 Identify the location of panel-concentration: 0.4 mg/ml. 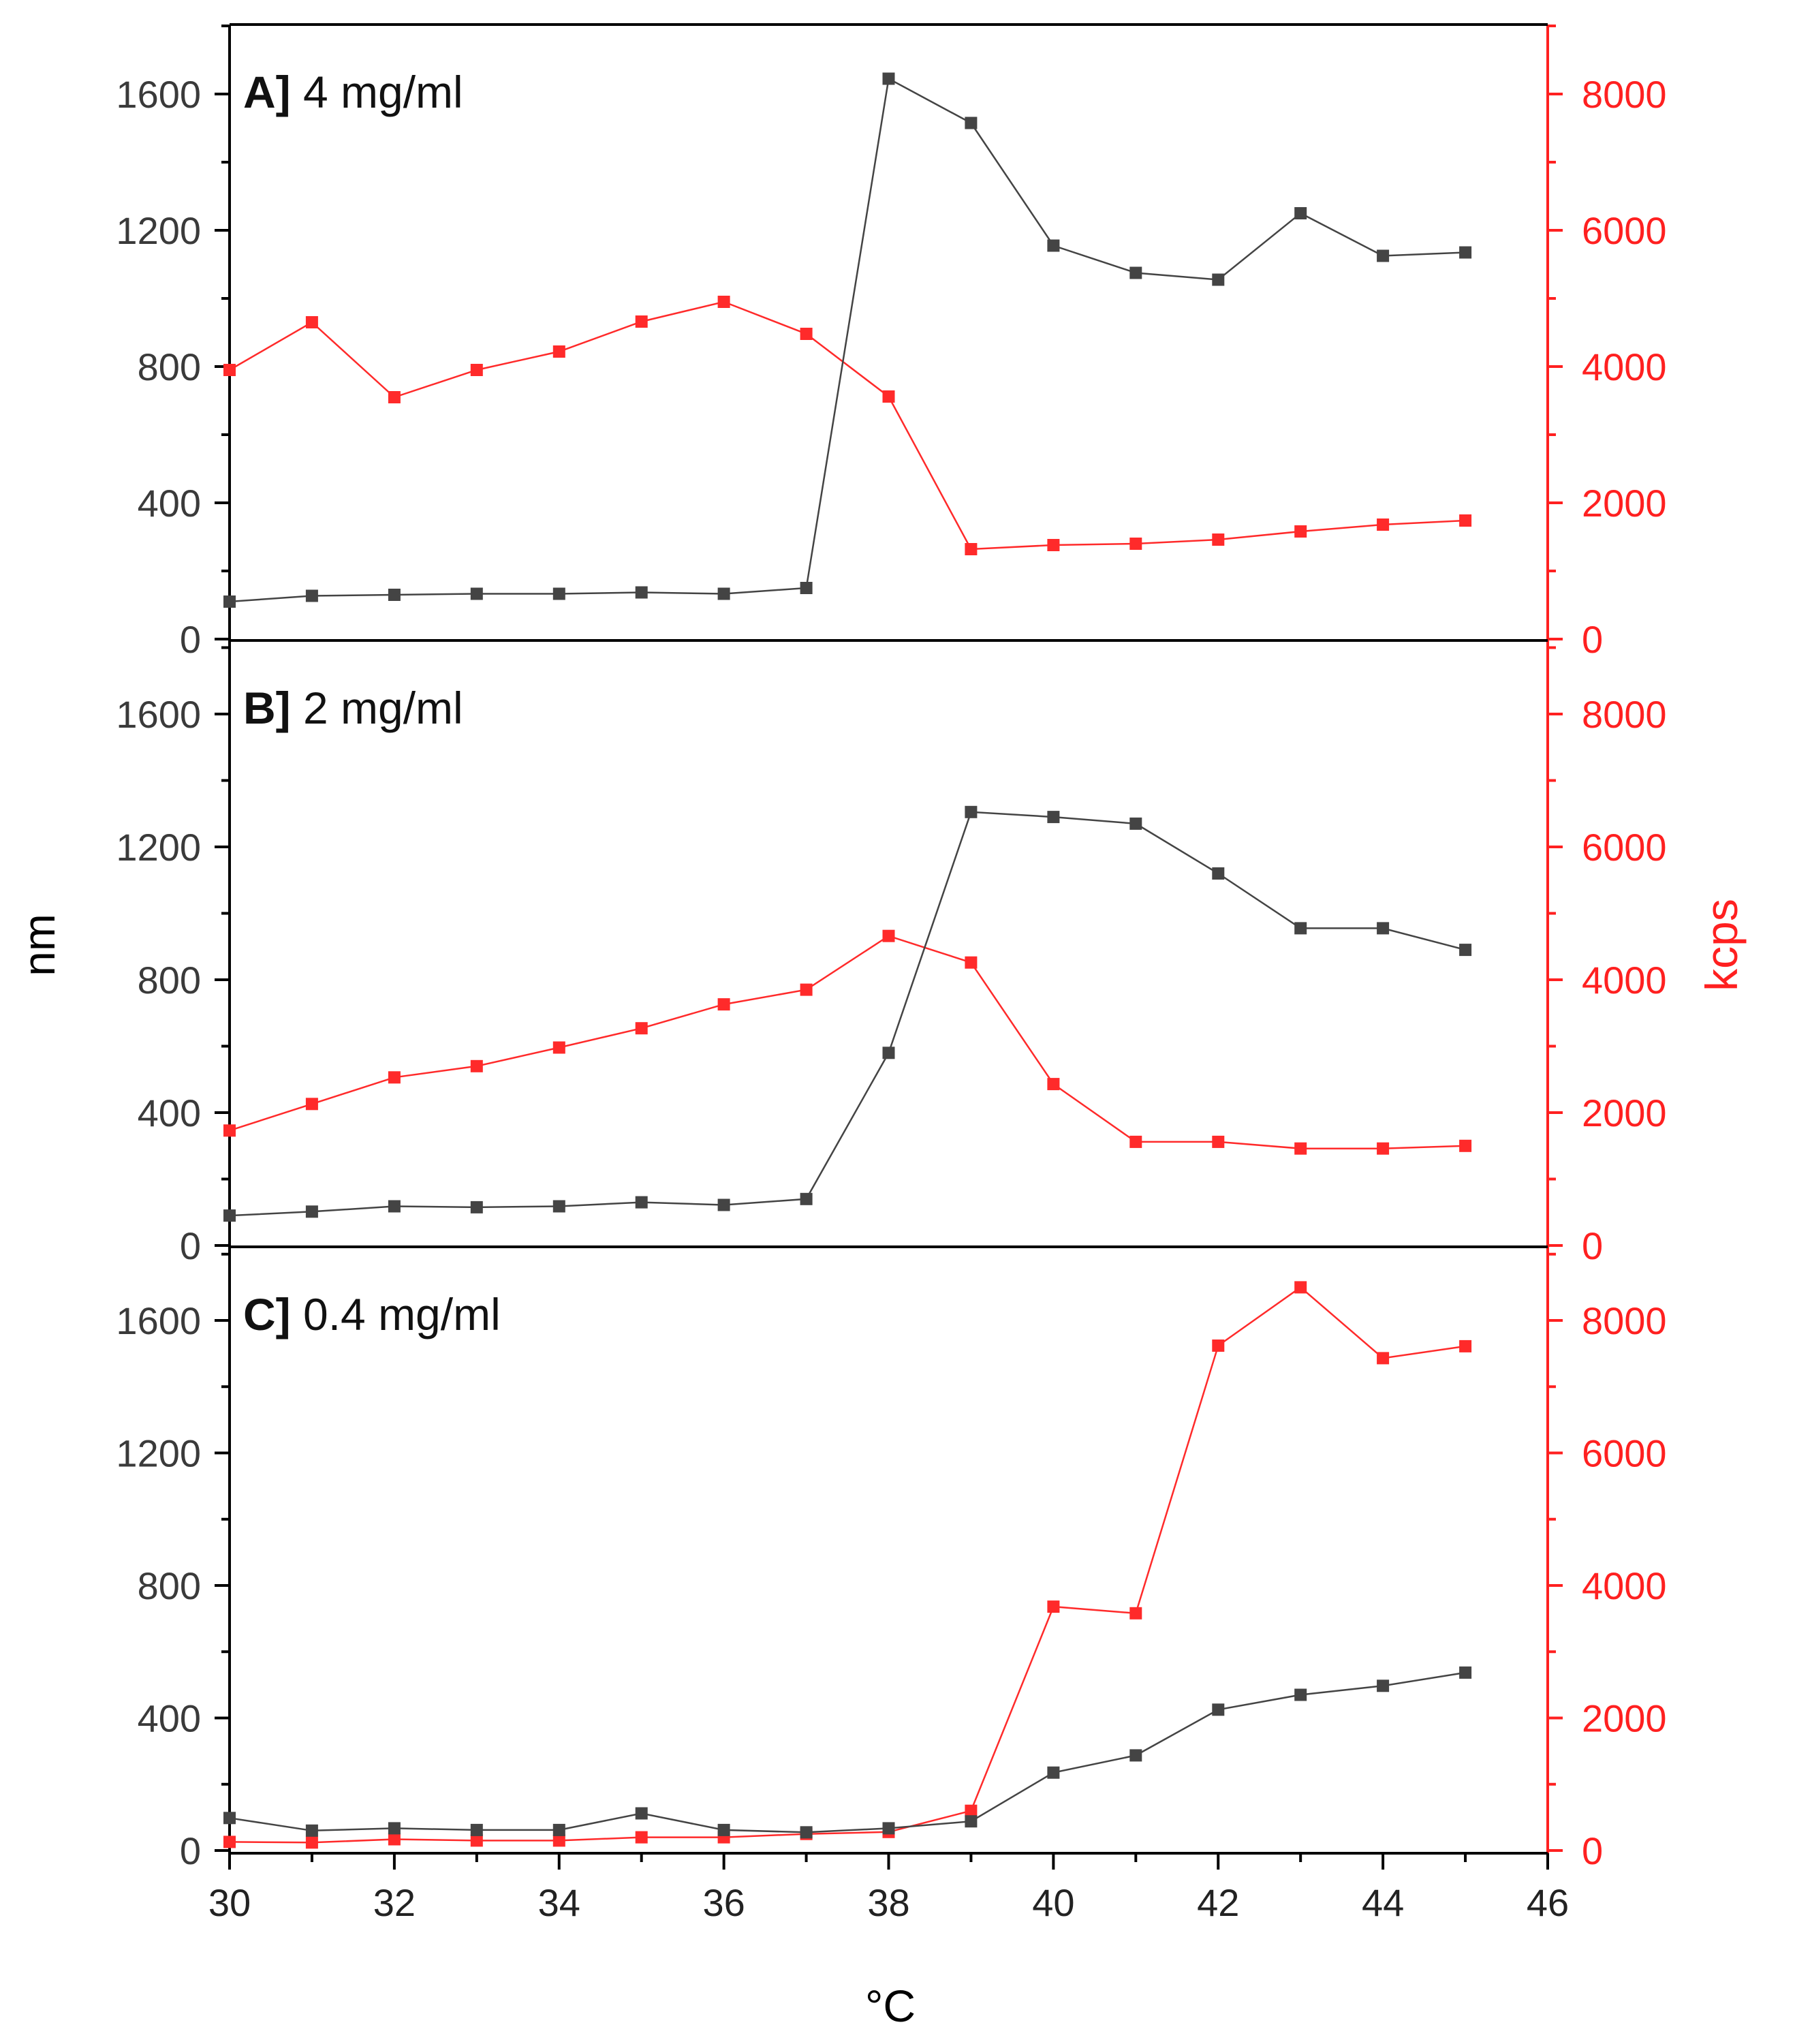
(396, 1314).